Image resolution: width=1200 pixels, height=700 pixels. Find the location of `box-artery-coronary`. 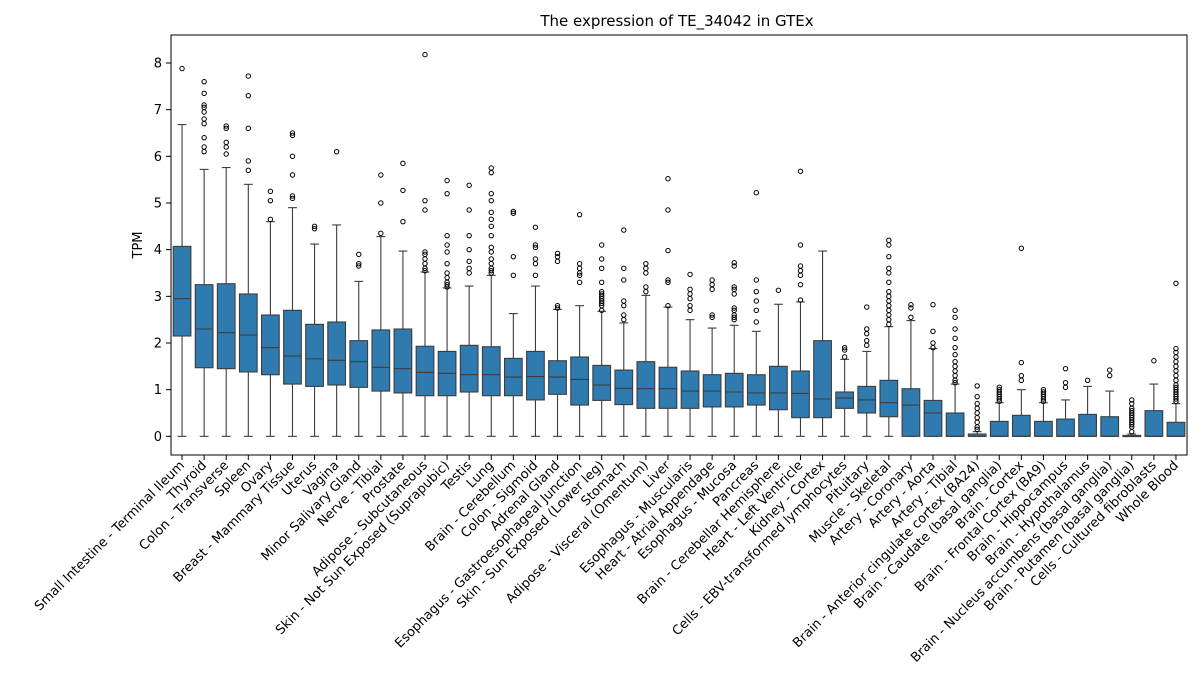

box-artery-coronary is located at coordinates (911, 369).